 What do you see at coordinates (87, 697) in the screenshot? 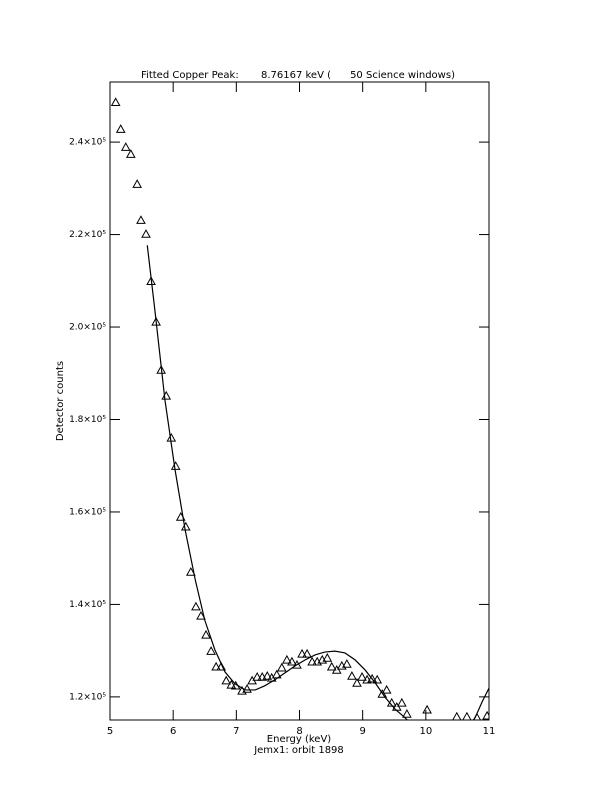
I see `y-tick-label: 1.2×10⁵` at bounding box center [87, 697].